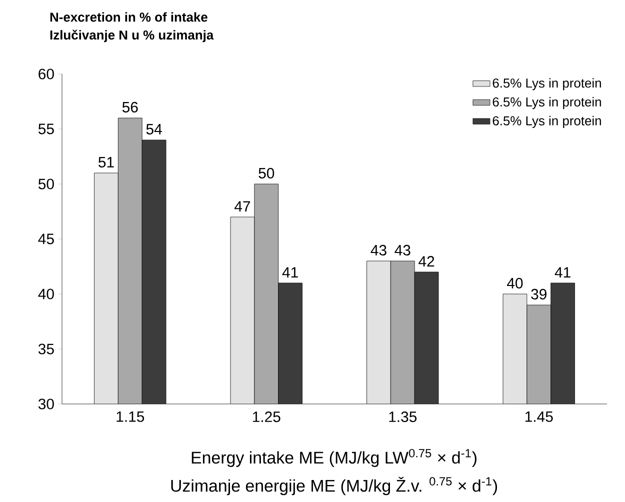  Describe the element at coordinates (46, 74) in the screenshot. I see `y-tick-label: 60` at that location.